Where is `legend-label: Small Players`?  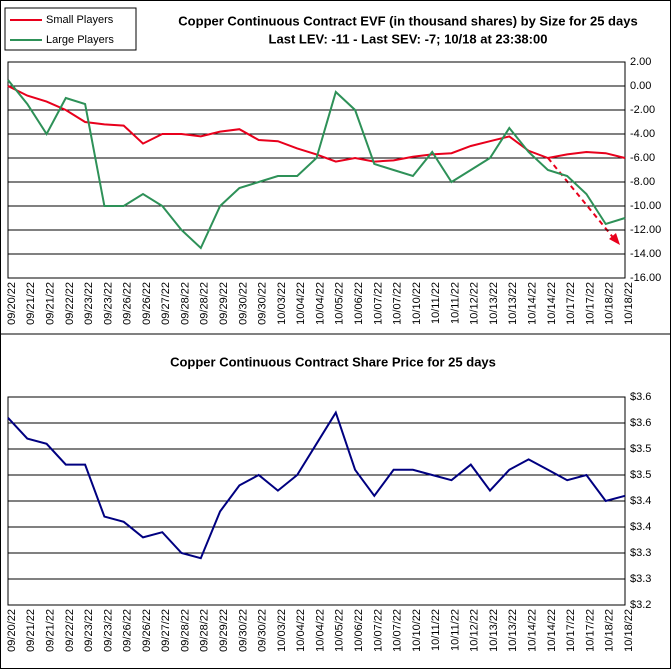
legend-label: Small Players is located at coordinates (80, 20).